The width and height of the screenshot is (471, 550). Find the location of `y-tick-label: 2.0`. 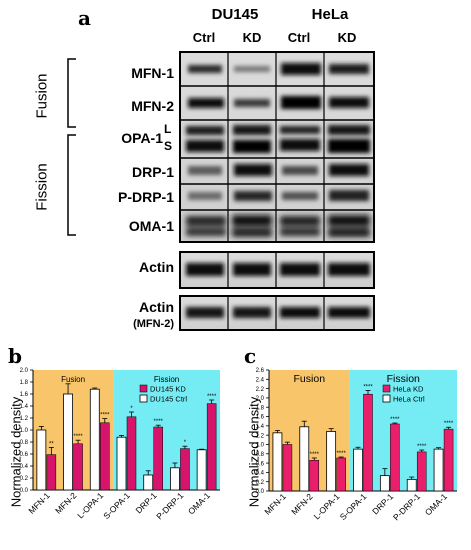

y-tick-label: 2.0 is located at coordinates (260, 399).